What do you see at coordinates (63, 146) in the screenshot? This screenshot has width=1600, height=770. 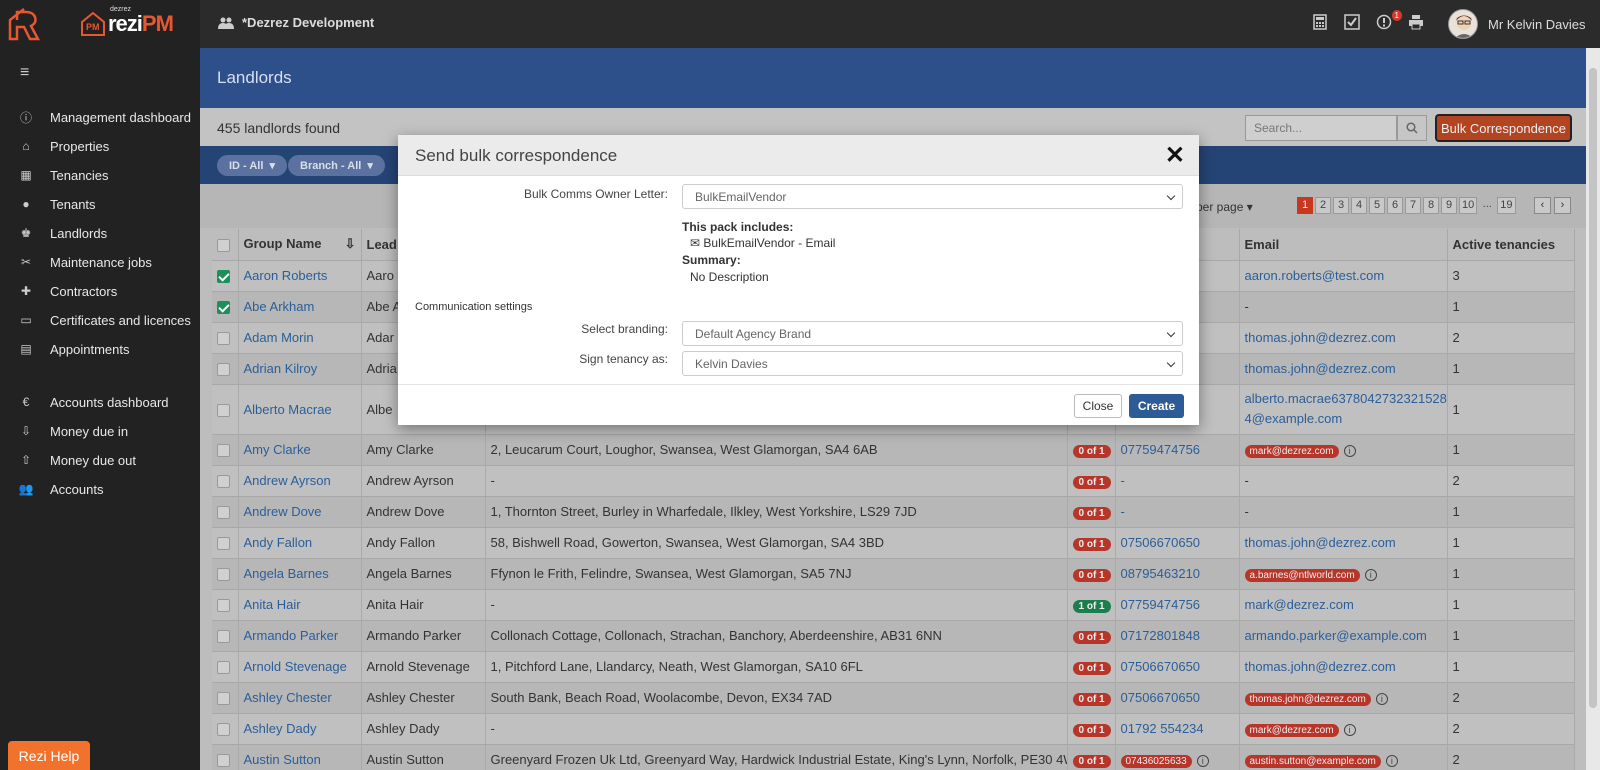 I see `sidebar-item-properties: ⌂ Properties` at bounding box center [63, 146].